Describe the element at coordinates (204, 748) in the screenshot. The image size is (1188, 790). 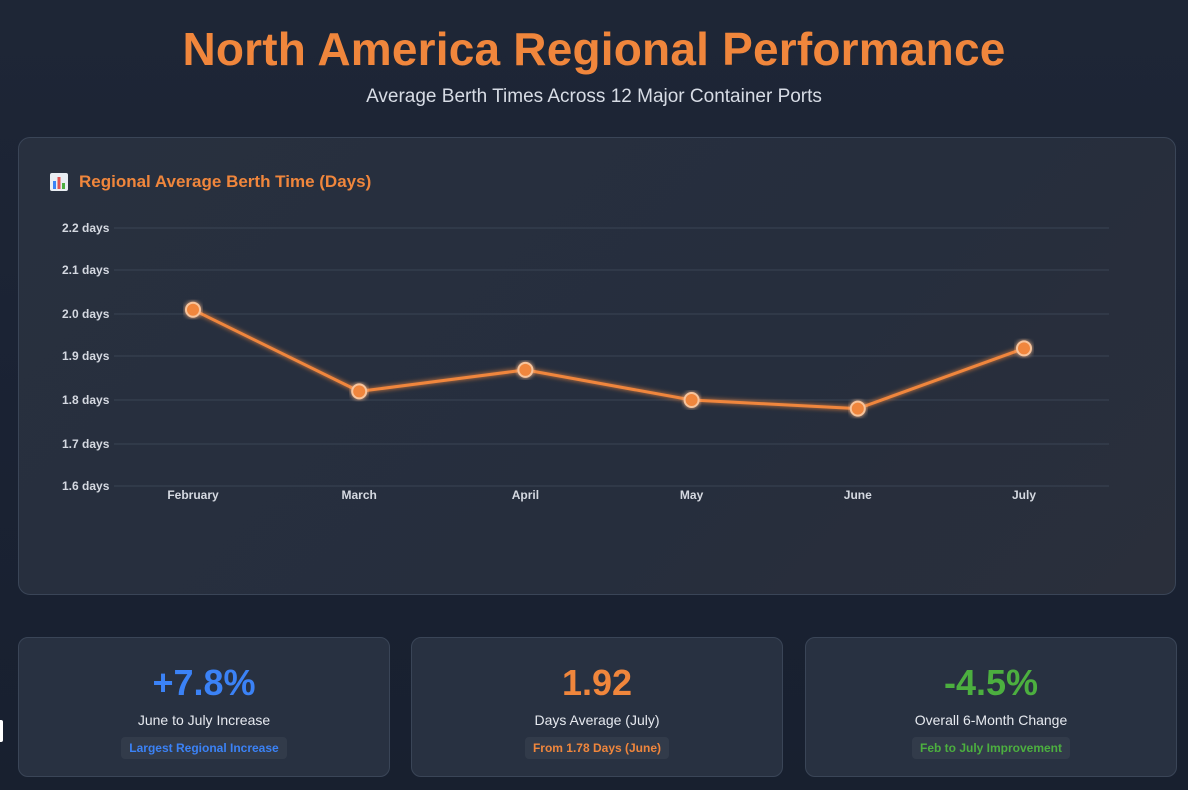
I see `stat-badge-increase: Largest Regional Increase` at that location.